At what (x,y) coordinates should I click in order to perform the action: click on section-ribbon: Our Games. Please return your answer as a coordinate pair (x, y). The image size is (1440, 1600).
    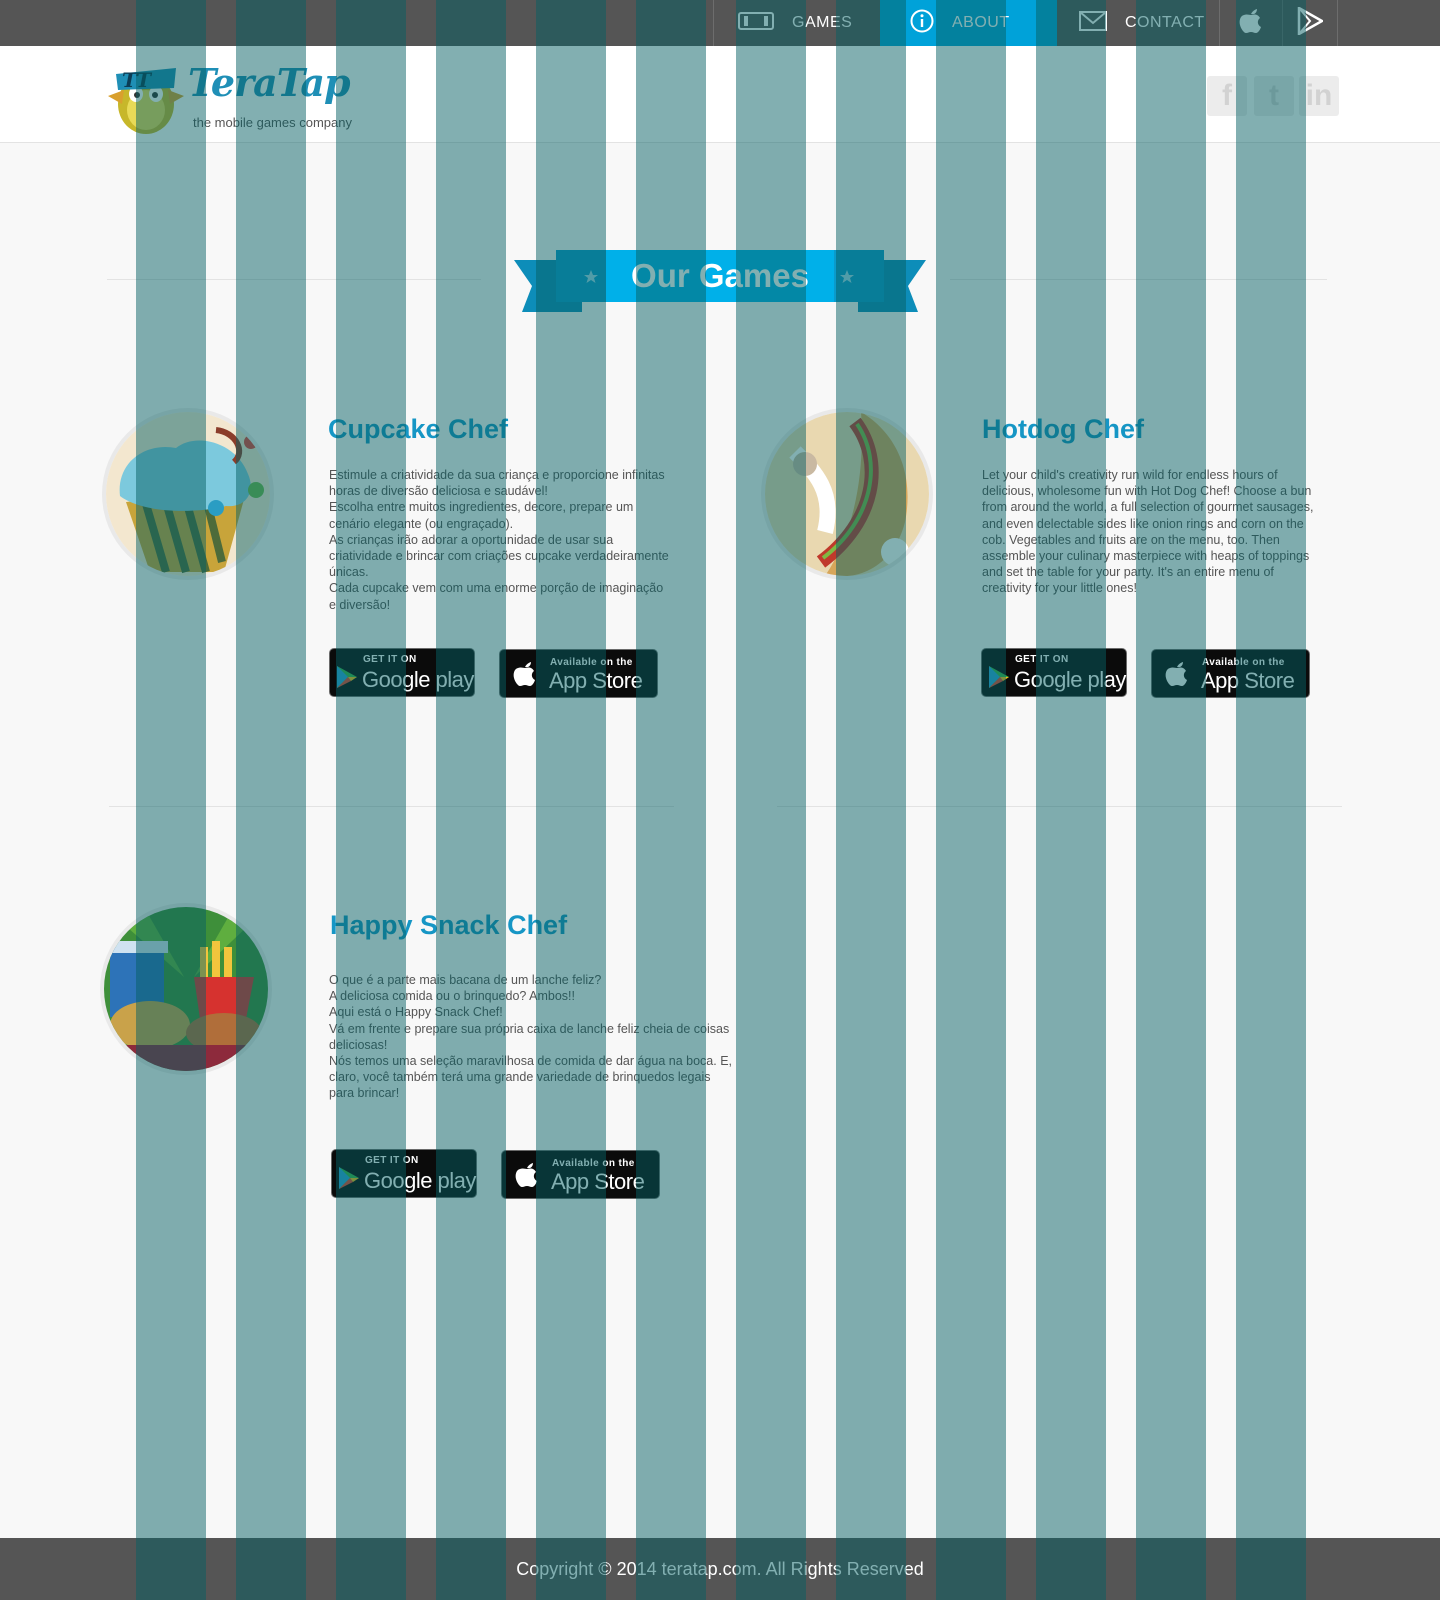
    Looking at the image, I should click on (720, 281).